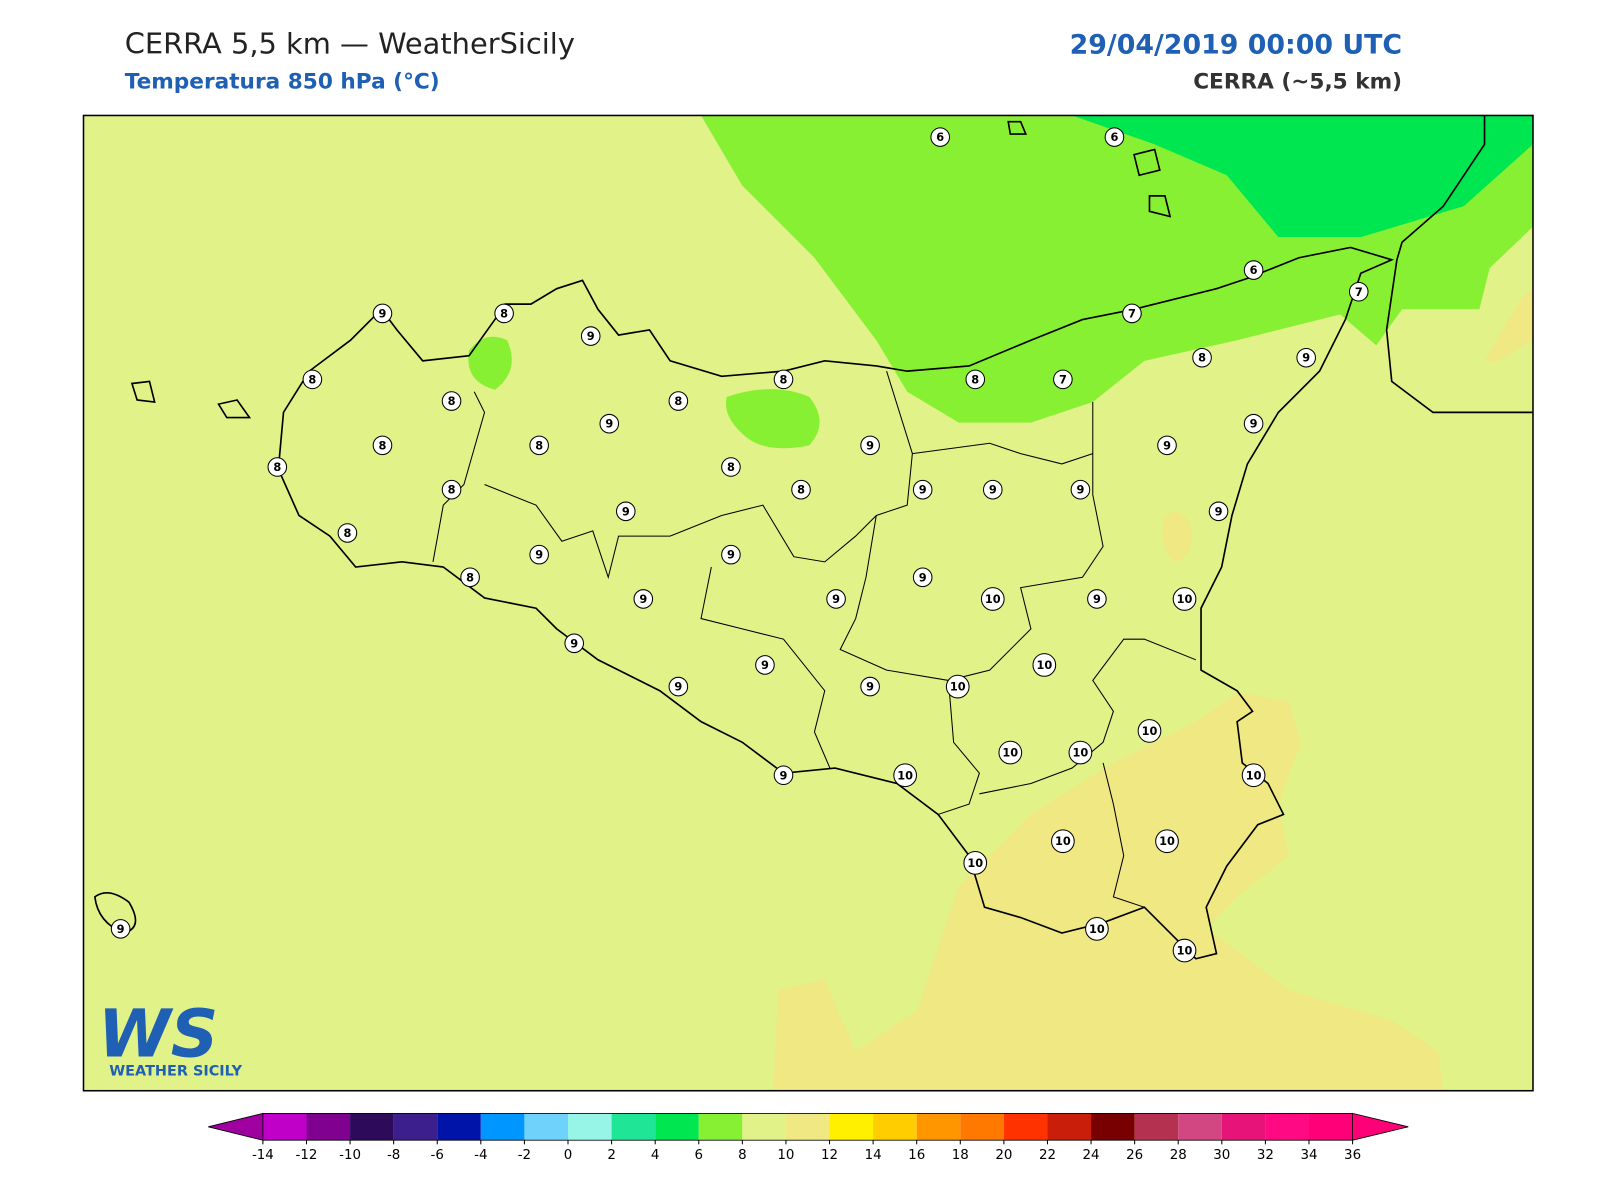  What do you see at coordinates (698, 1155) in the screenshot?
I see `colorbar-tick-label: 6` at bounding box center [698, 1155].